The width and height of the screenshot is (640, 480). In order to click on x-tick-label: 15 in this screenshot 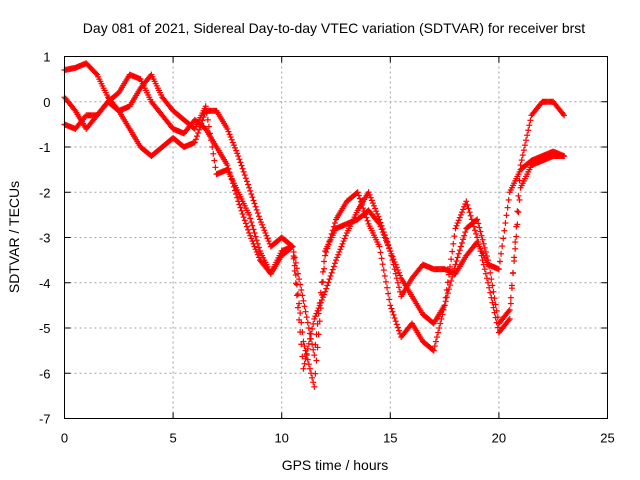, I will do `click(390, 438)`.